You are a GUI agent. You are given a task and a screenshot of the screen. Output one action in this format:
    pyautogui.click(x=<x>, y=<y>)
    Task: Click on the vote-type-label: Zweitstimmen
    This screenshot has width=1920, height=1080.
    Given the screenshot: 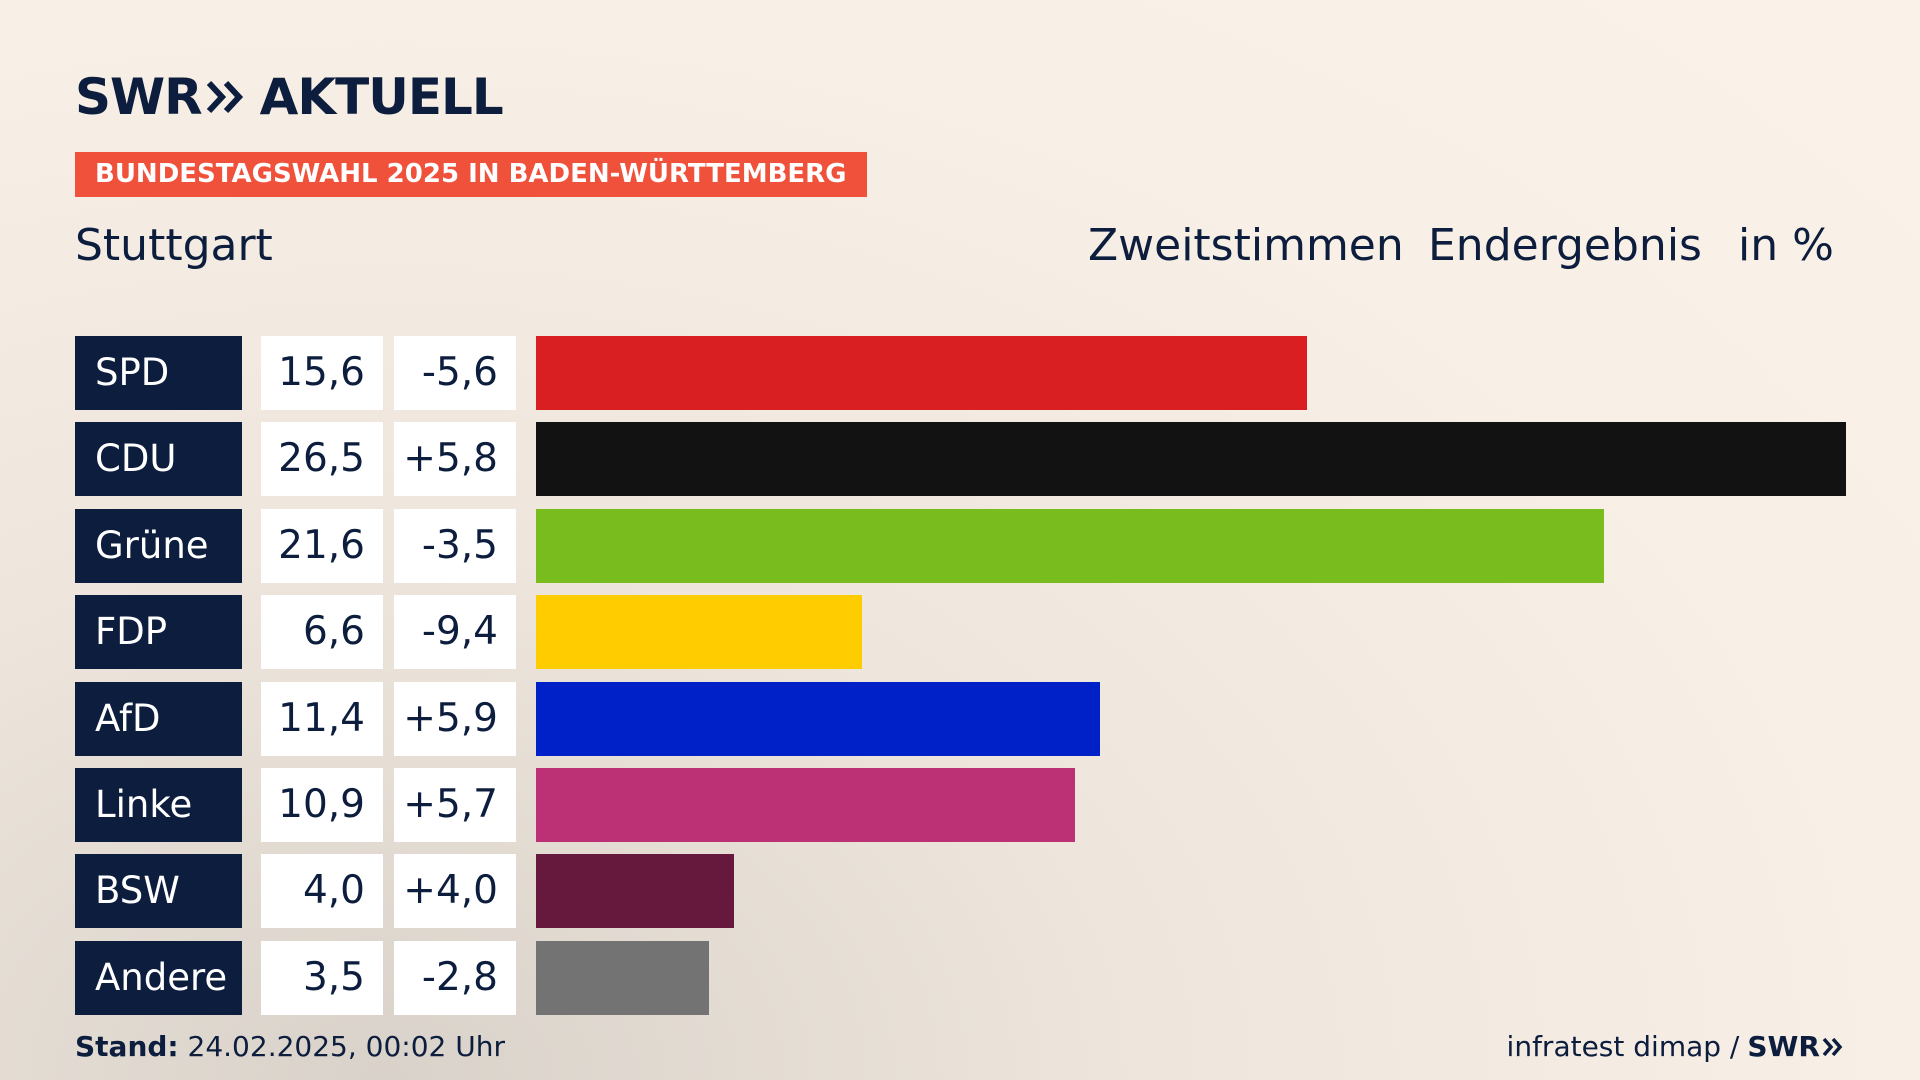 What is the action you would take?
    pyautogui.click(x=1246, y=245)
    